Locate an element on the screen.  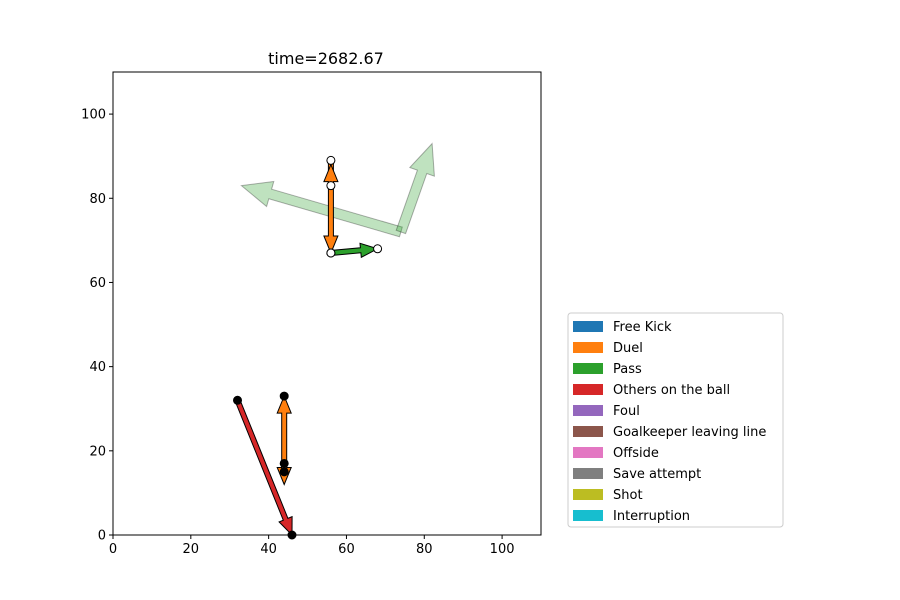
event-arrows is located at coordinates (306, 348).